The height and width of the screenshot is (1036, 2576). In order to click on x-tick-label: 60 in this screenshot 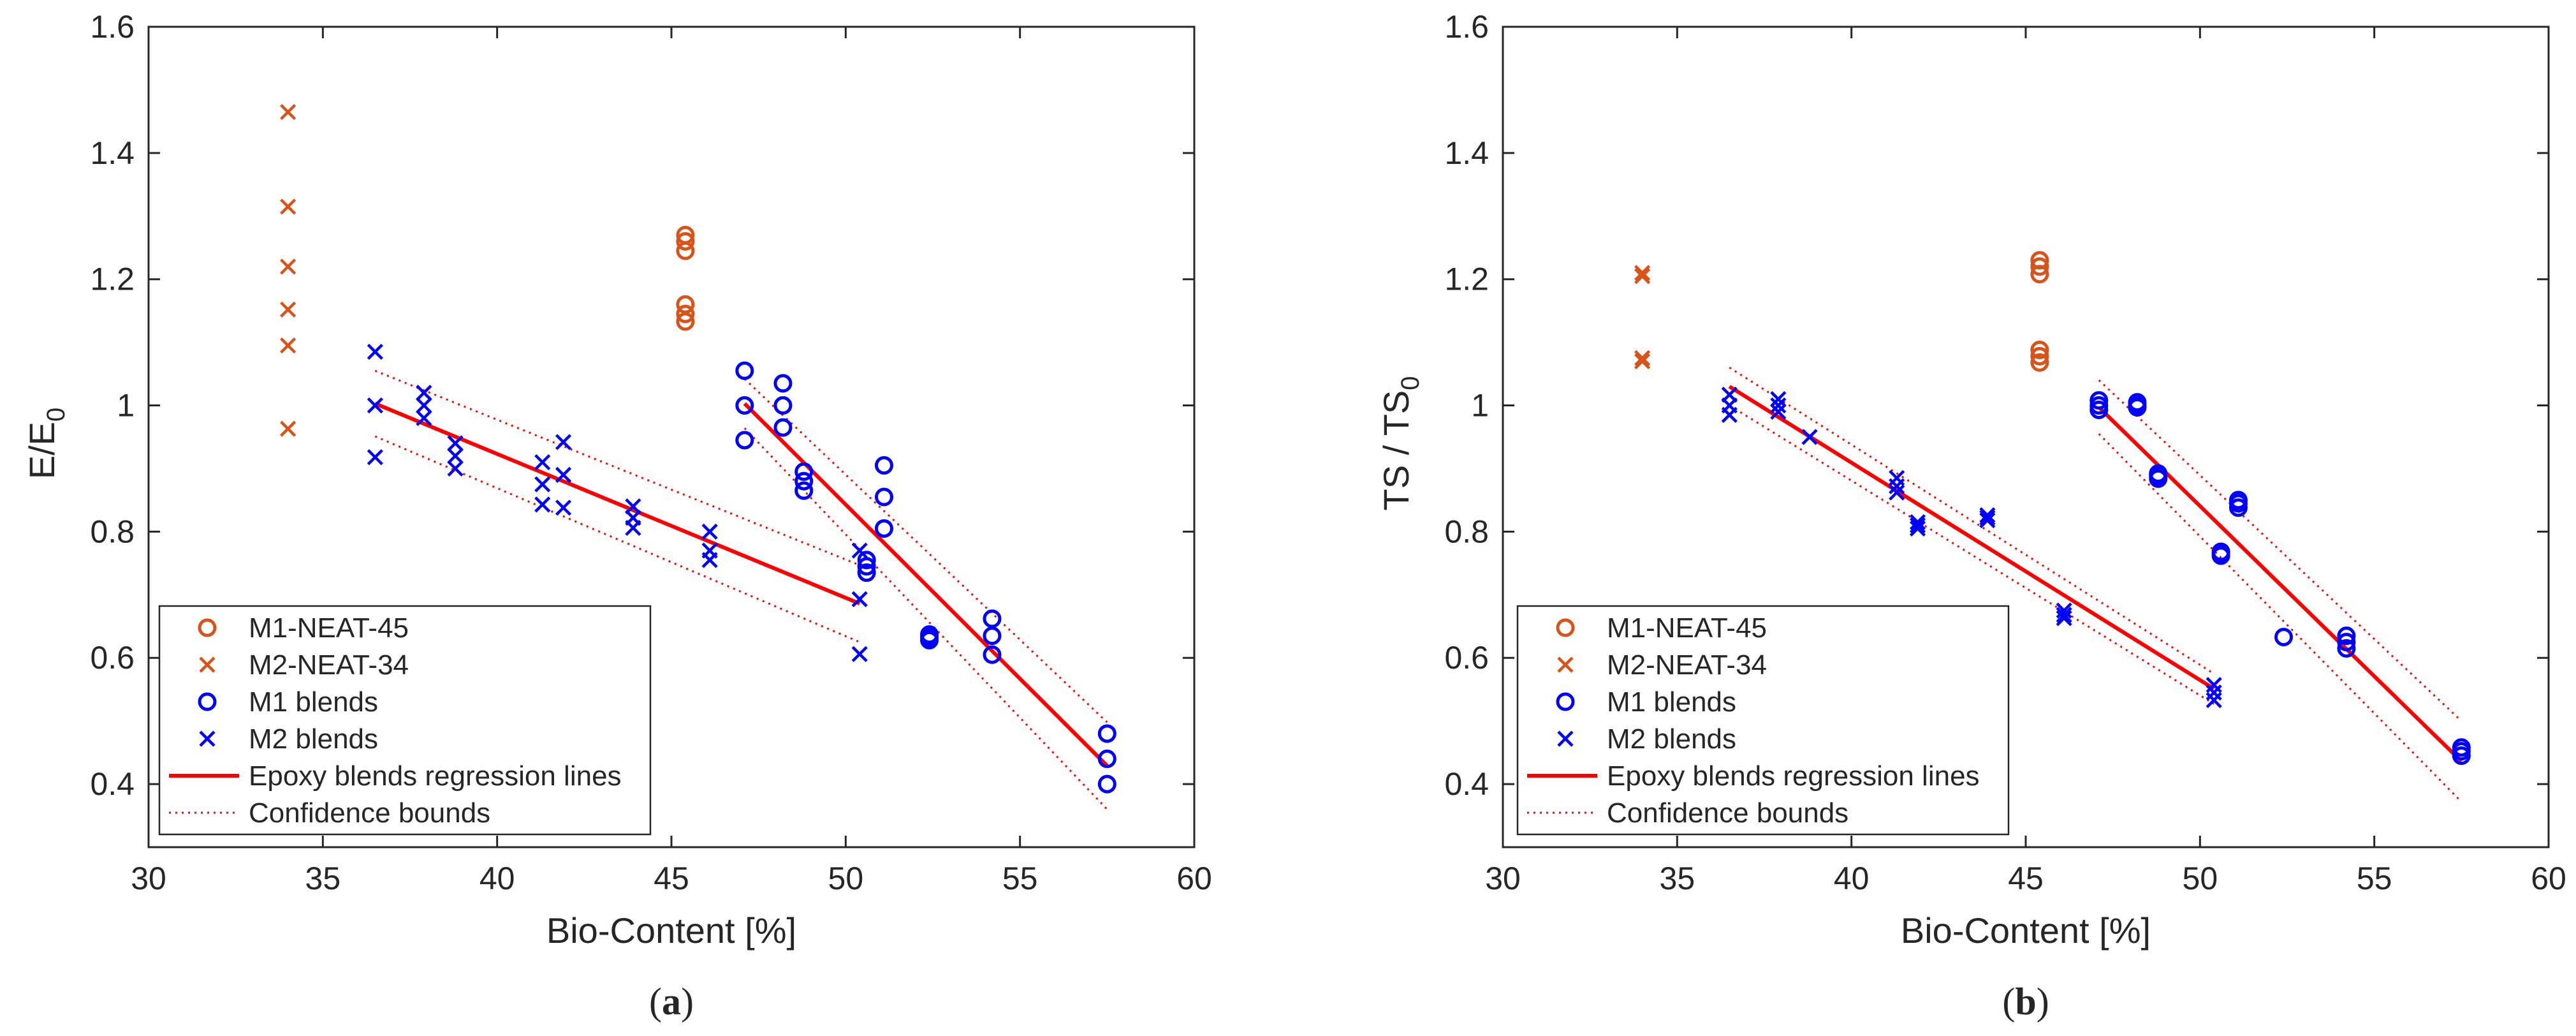, I will do `click(1194, 879)`.